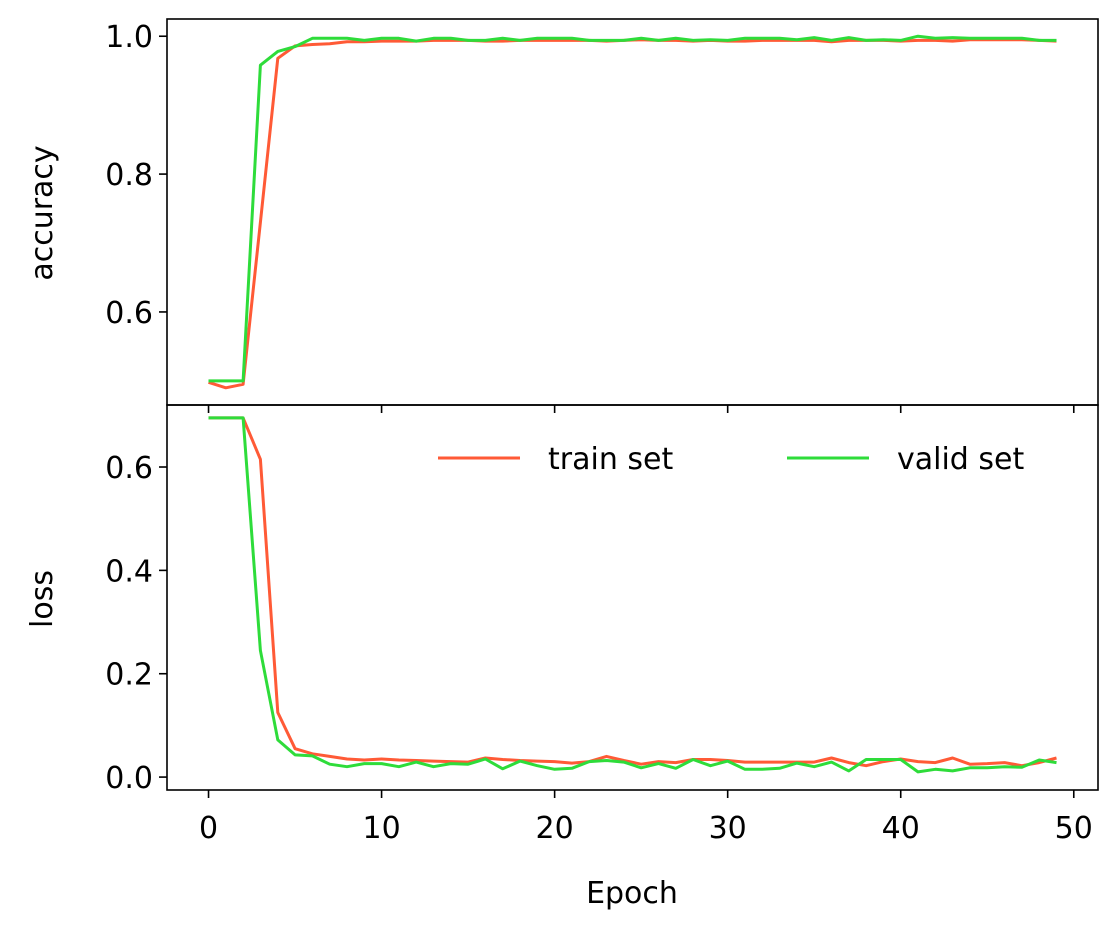  Describe the element at coordinates (901, 828) in the screenshot. I see `loss-x-tick-label: 40` at that location.